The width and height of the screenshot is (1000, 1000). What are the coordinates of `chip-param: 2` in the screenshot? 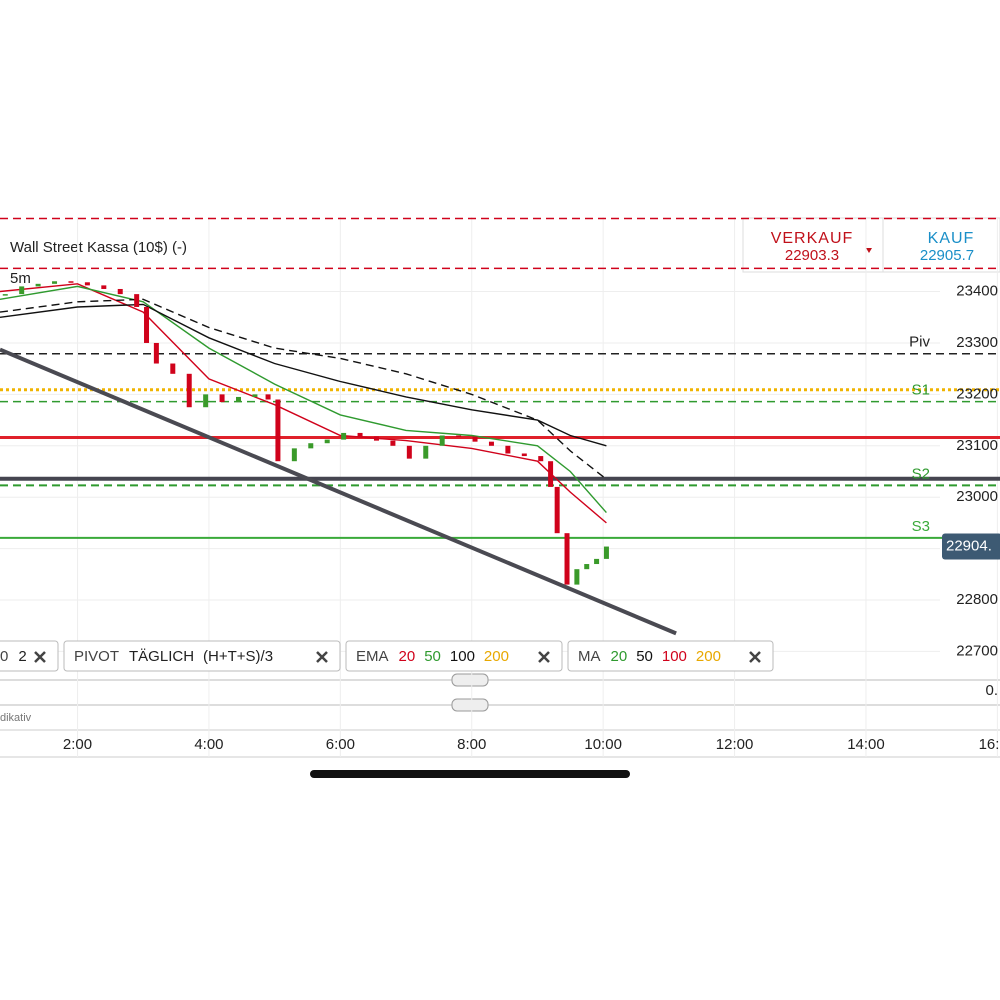 It's located at (22, 656).